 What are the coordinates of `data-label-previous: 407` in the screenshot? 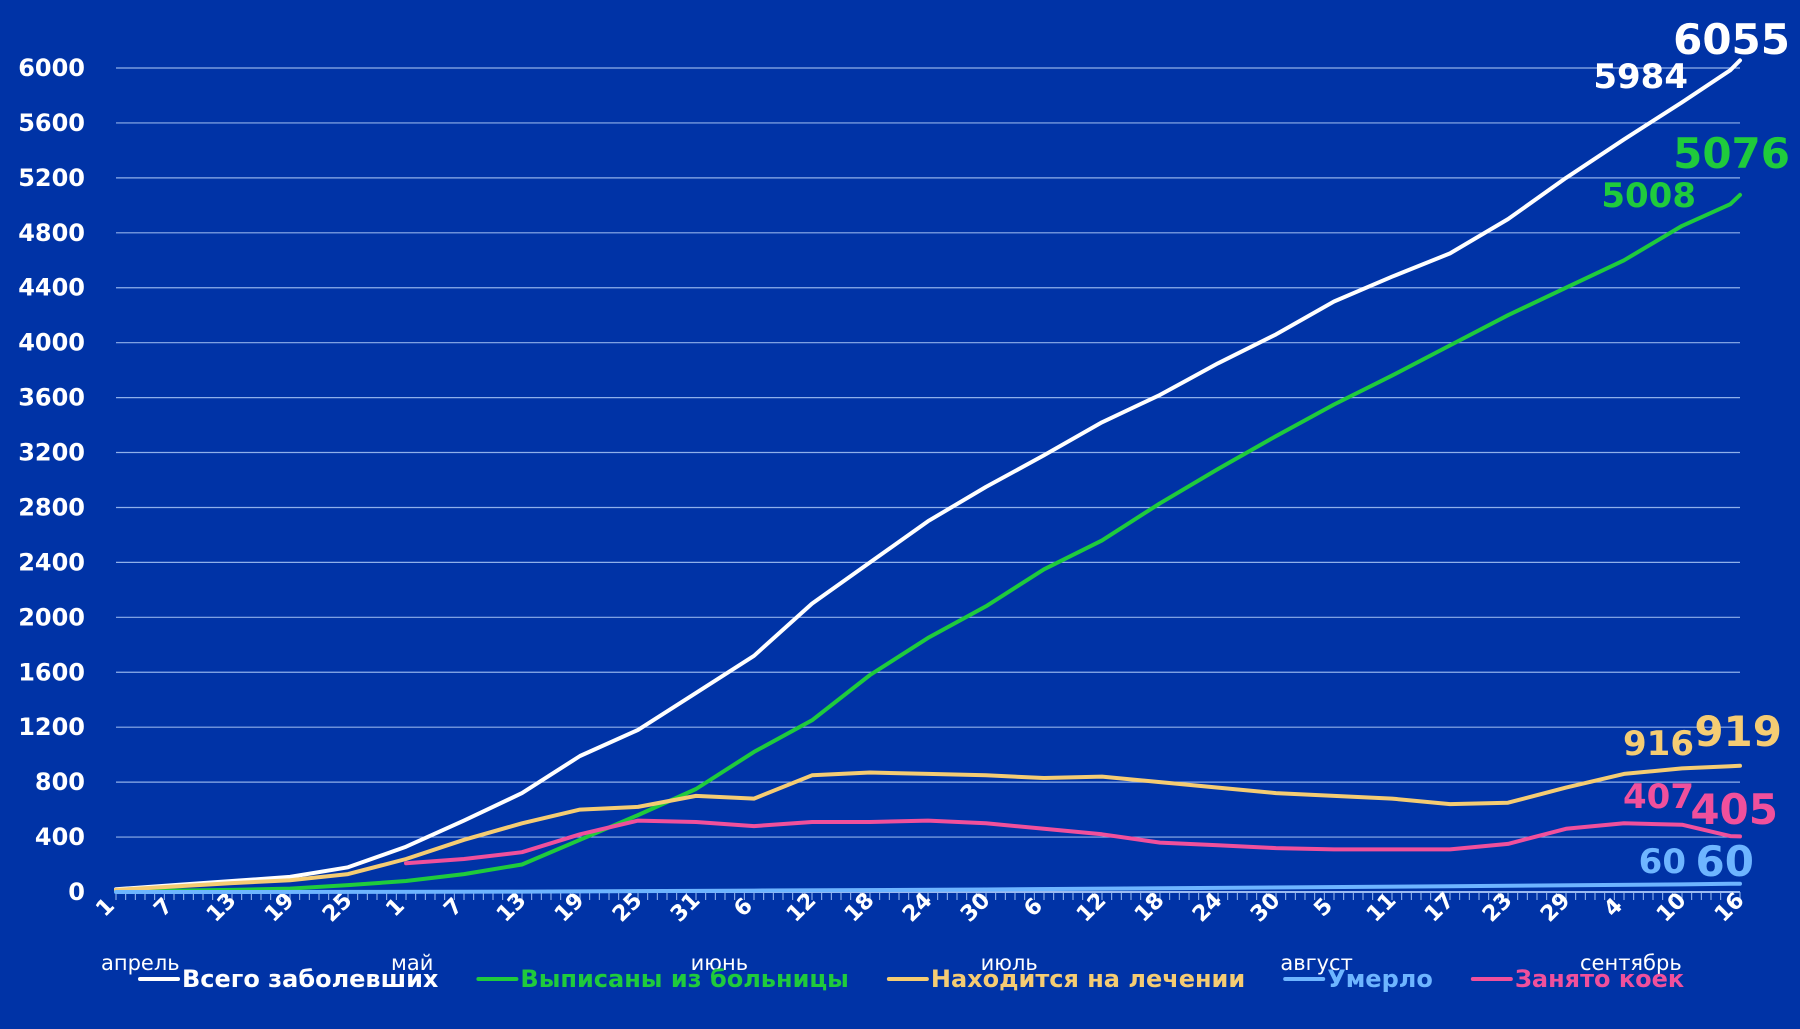 It's located at (1658, 797).